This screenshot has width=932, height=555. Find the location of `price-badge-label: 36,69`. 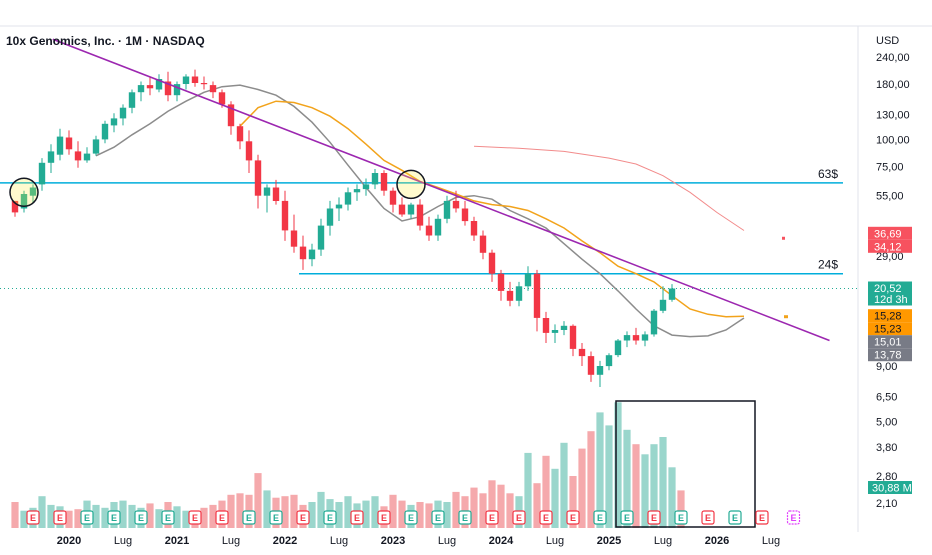

price-badge-label: 36,69 is located at coordinates (888, 234).